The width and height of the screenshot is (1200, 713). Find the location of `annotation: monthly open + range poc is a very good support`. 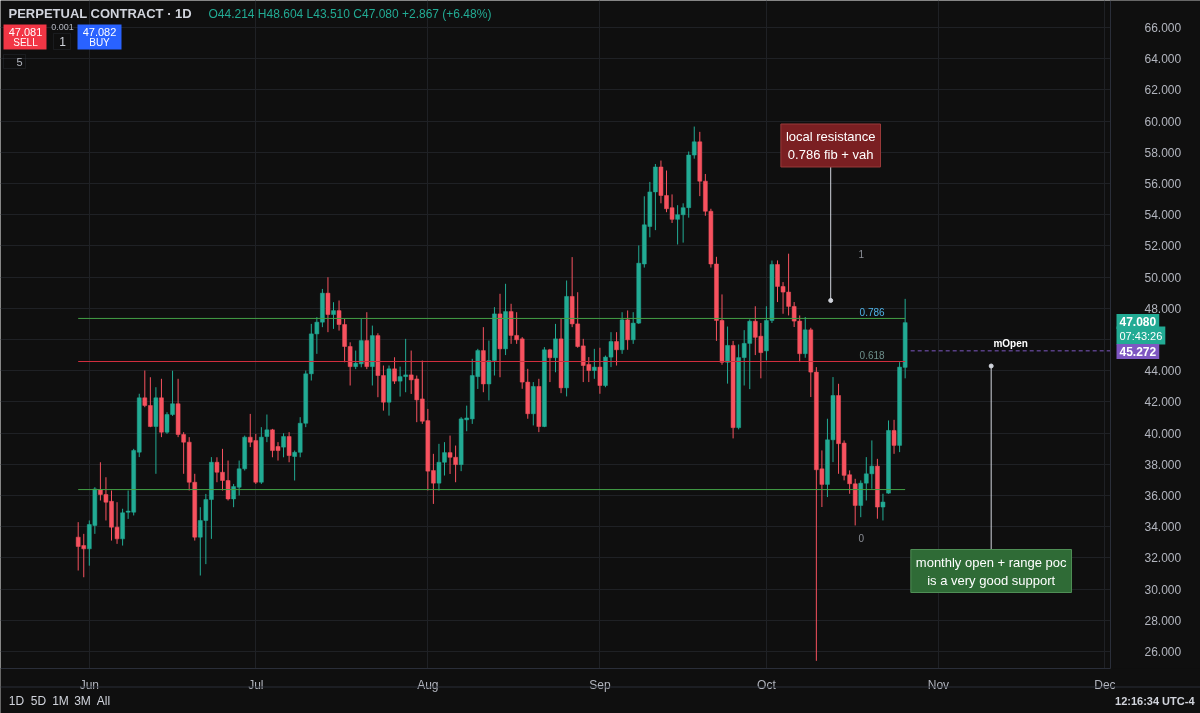

annotation: monthly open + range poc is a very good support is located at coordinates (991, 571).